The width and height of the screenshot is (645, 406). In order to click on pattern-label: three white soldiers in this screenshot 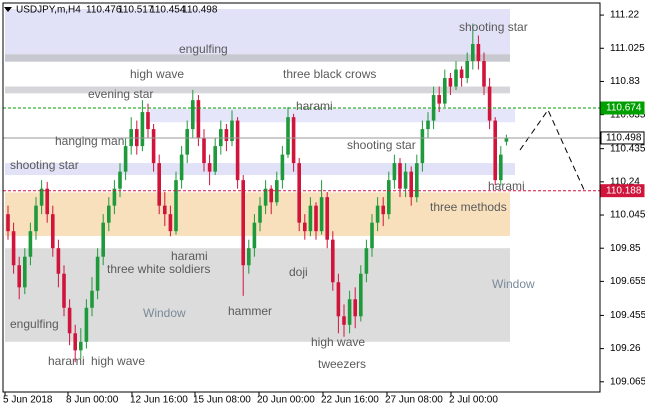, I will do `click(158, 269)`.